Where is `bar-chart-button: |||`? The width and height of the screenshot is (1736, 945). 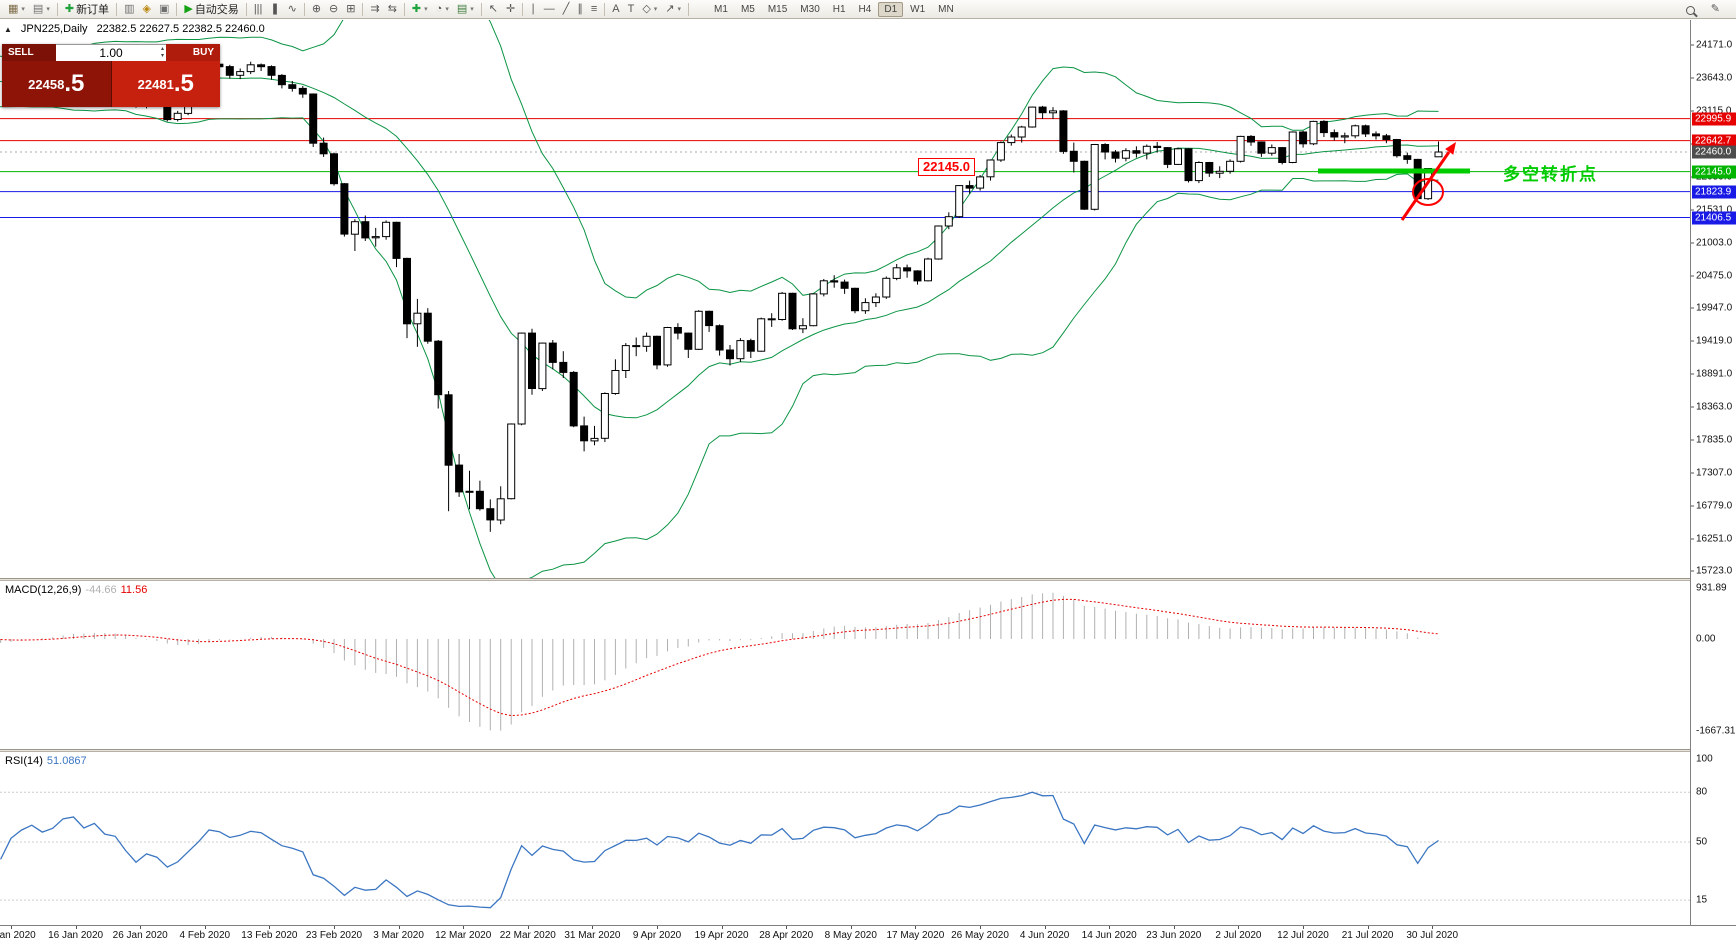 bar-chart-button: ||| is located at coordinates (258, 9).